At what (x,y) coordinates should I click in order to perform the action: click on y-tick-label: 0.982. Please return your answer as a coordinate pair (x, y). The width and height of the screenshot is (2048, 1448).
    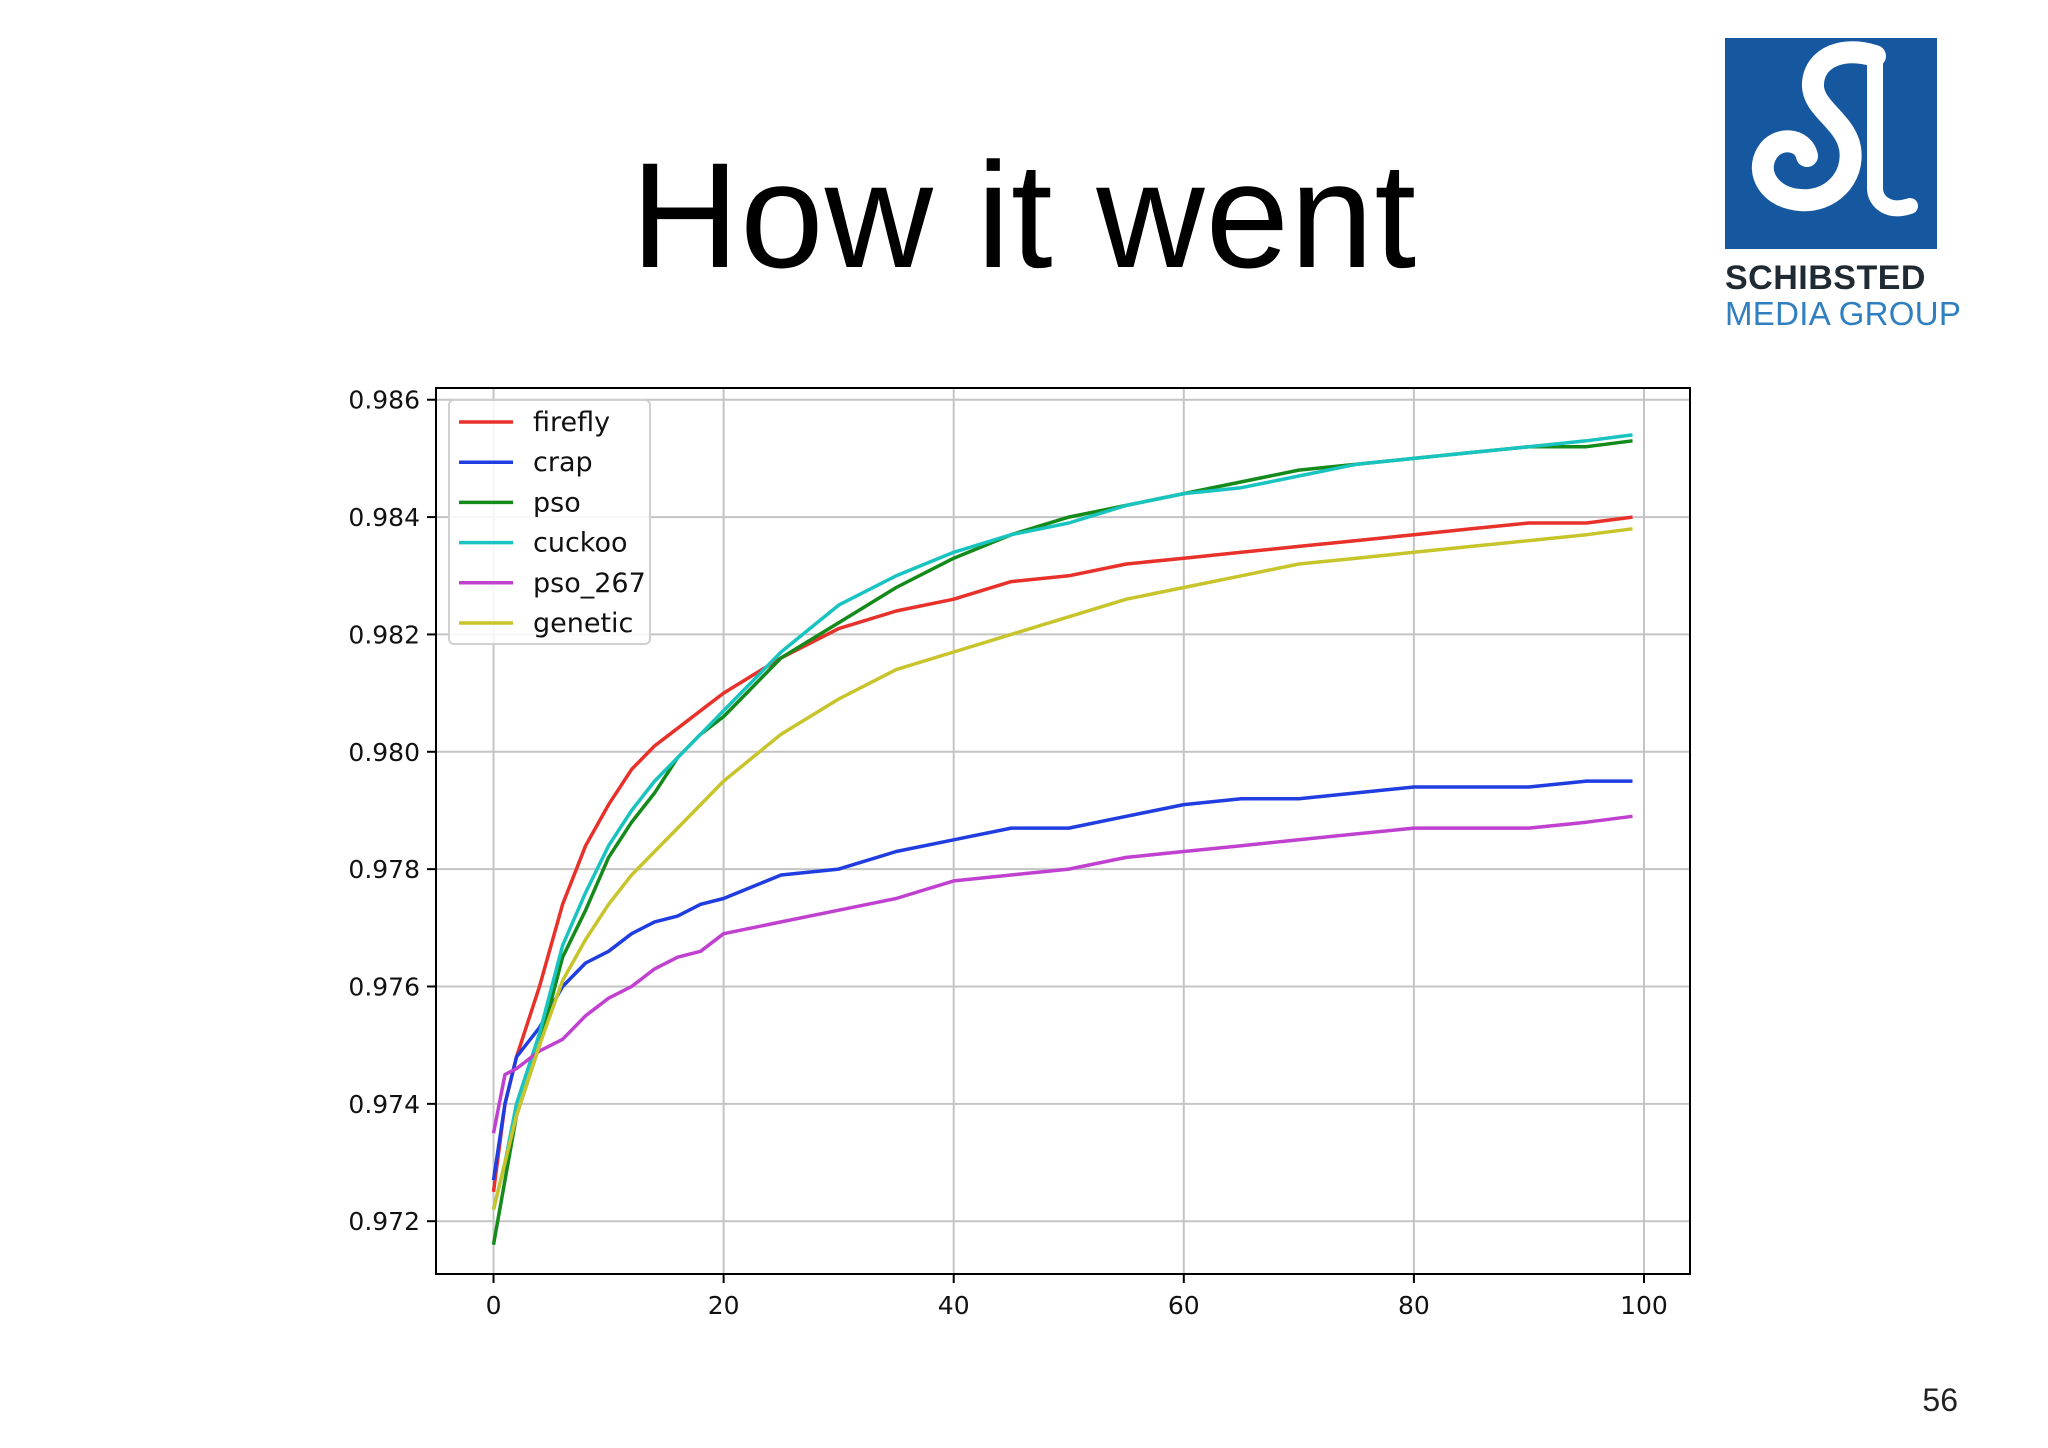
    Looking at the image, I should click on (384, 634).